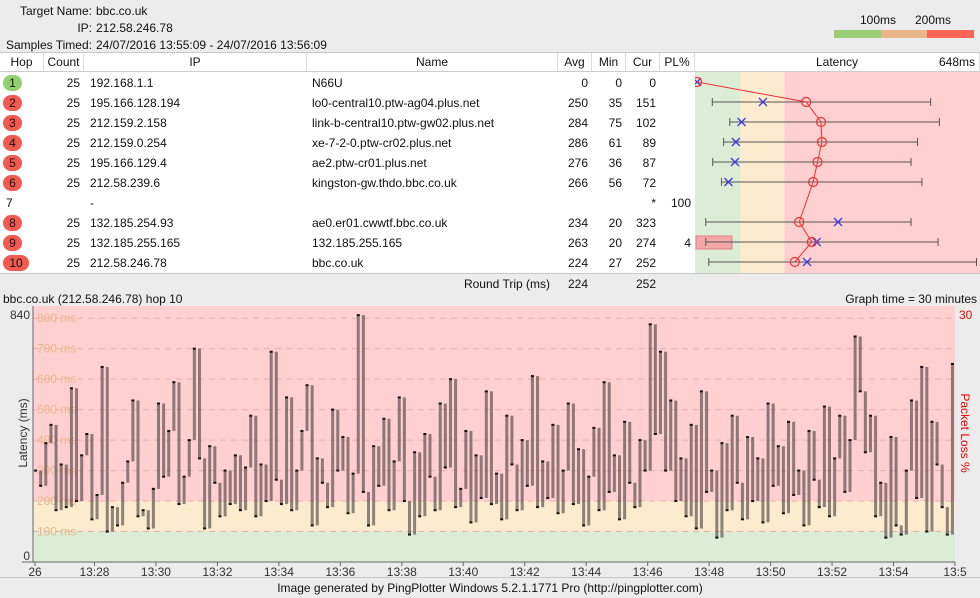  Describe the element at coordinates (609, 62) in the screenshot. I see `col-min: Min` at that location.